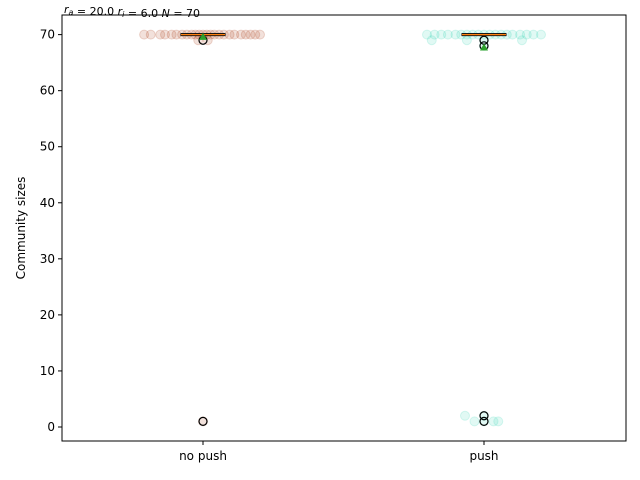  What do you see at coordinates (47, 203) in the screenshot?
I see `y-tick-label: 40` at bounding box center [47, 203].